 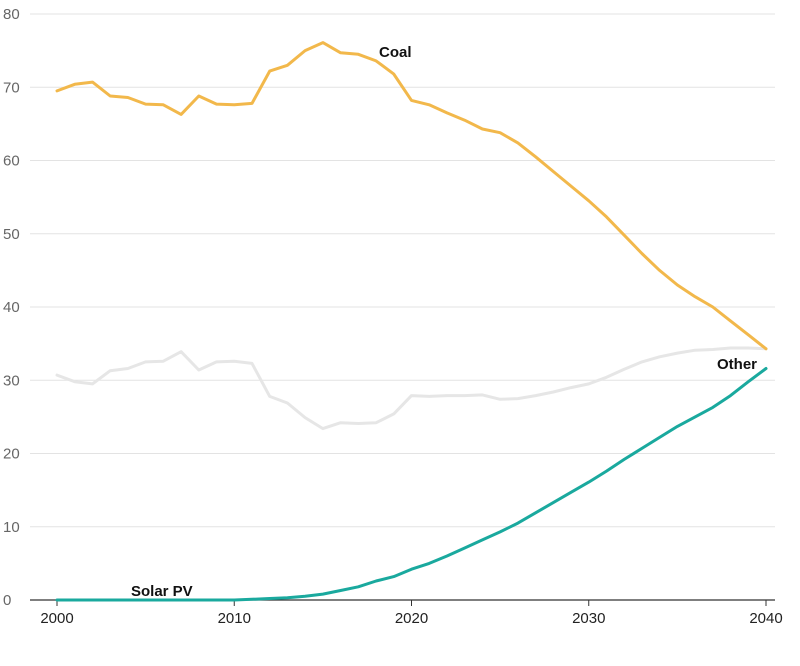 What do you see at coordinates (11, 14) in the screenshot?
I see `y-tick-label-80: 80` at bounding box center [11, 14].